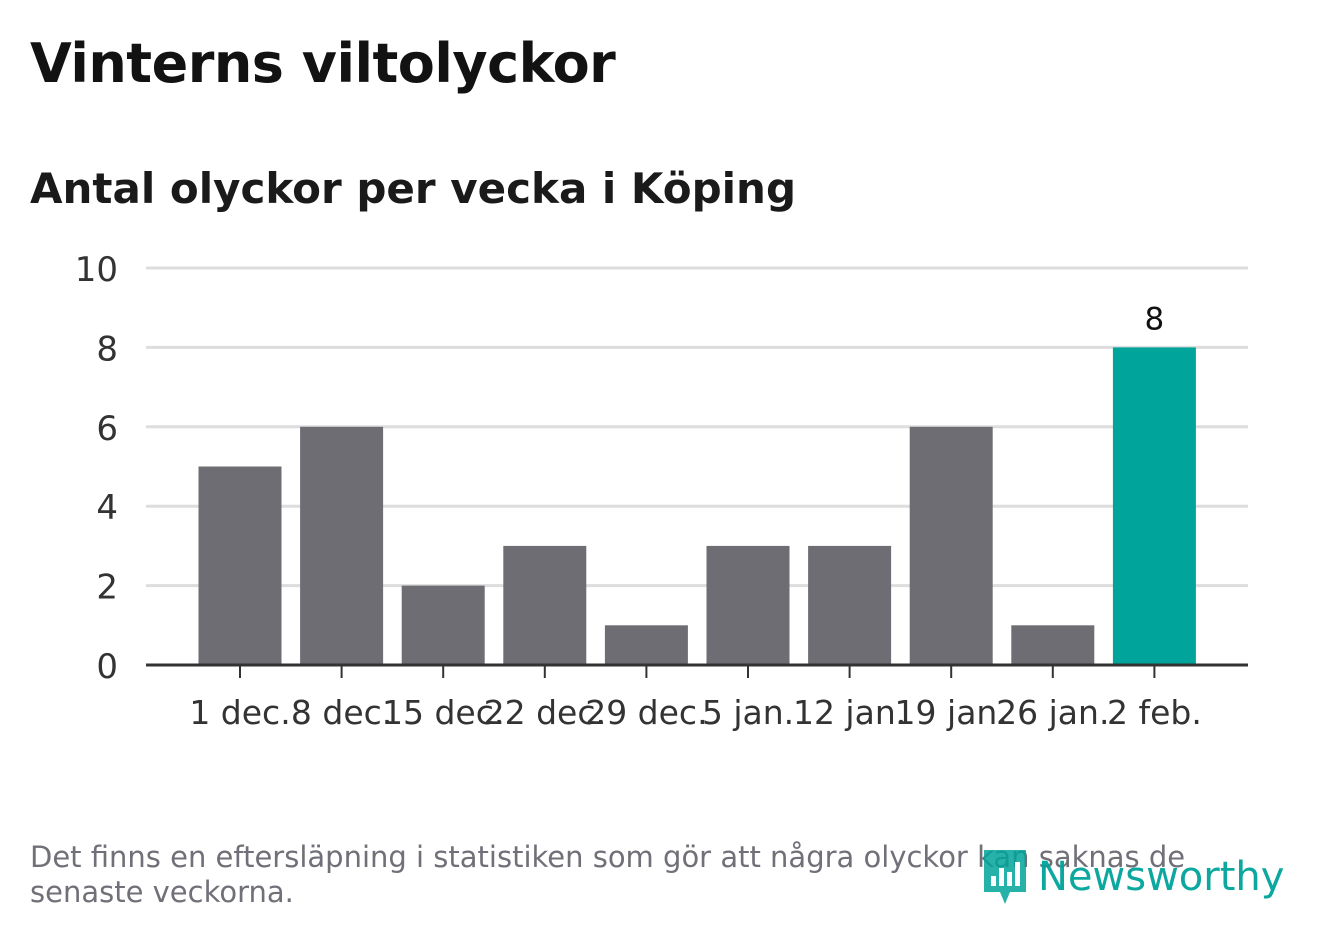 This screenshot has width=1322, height=939. I want to click on x-tick-label: 15 dec., so click(443, 712).